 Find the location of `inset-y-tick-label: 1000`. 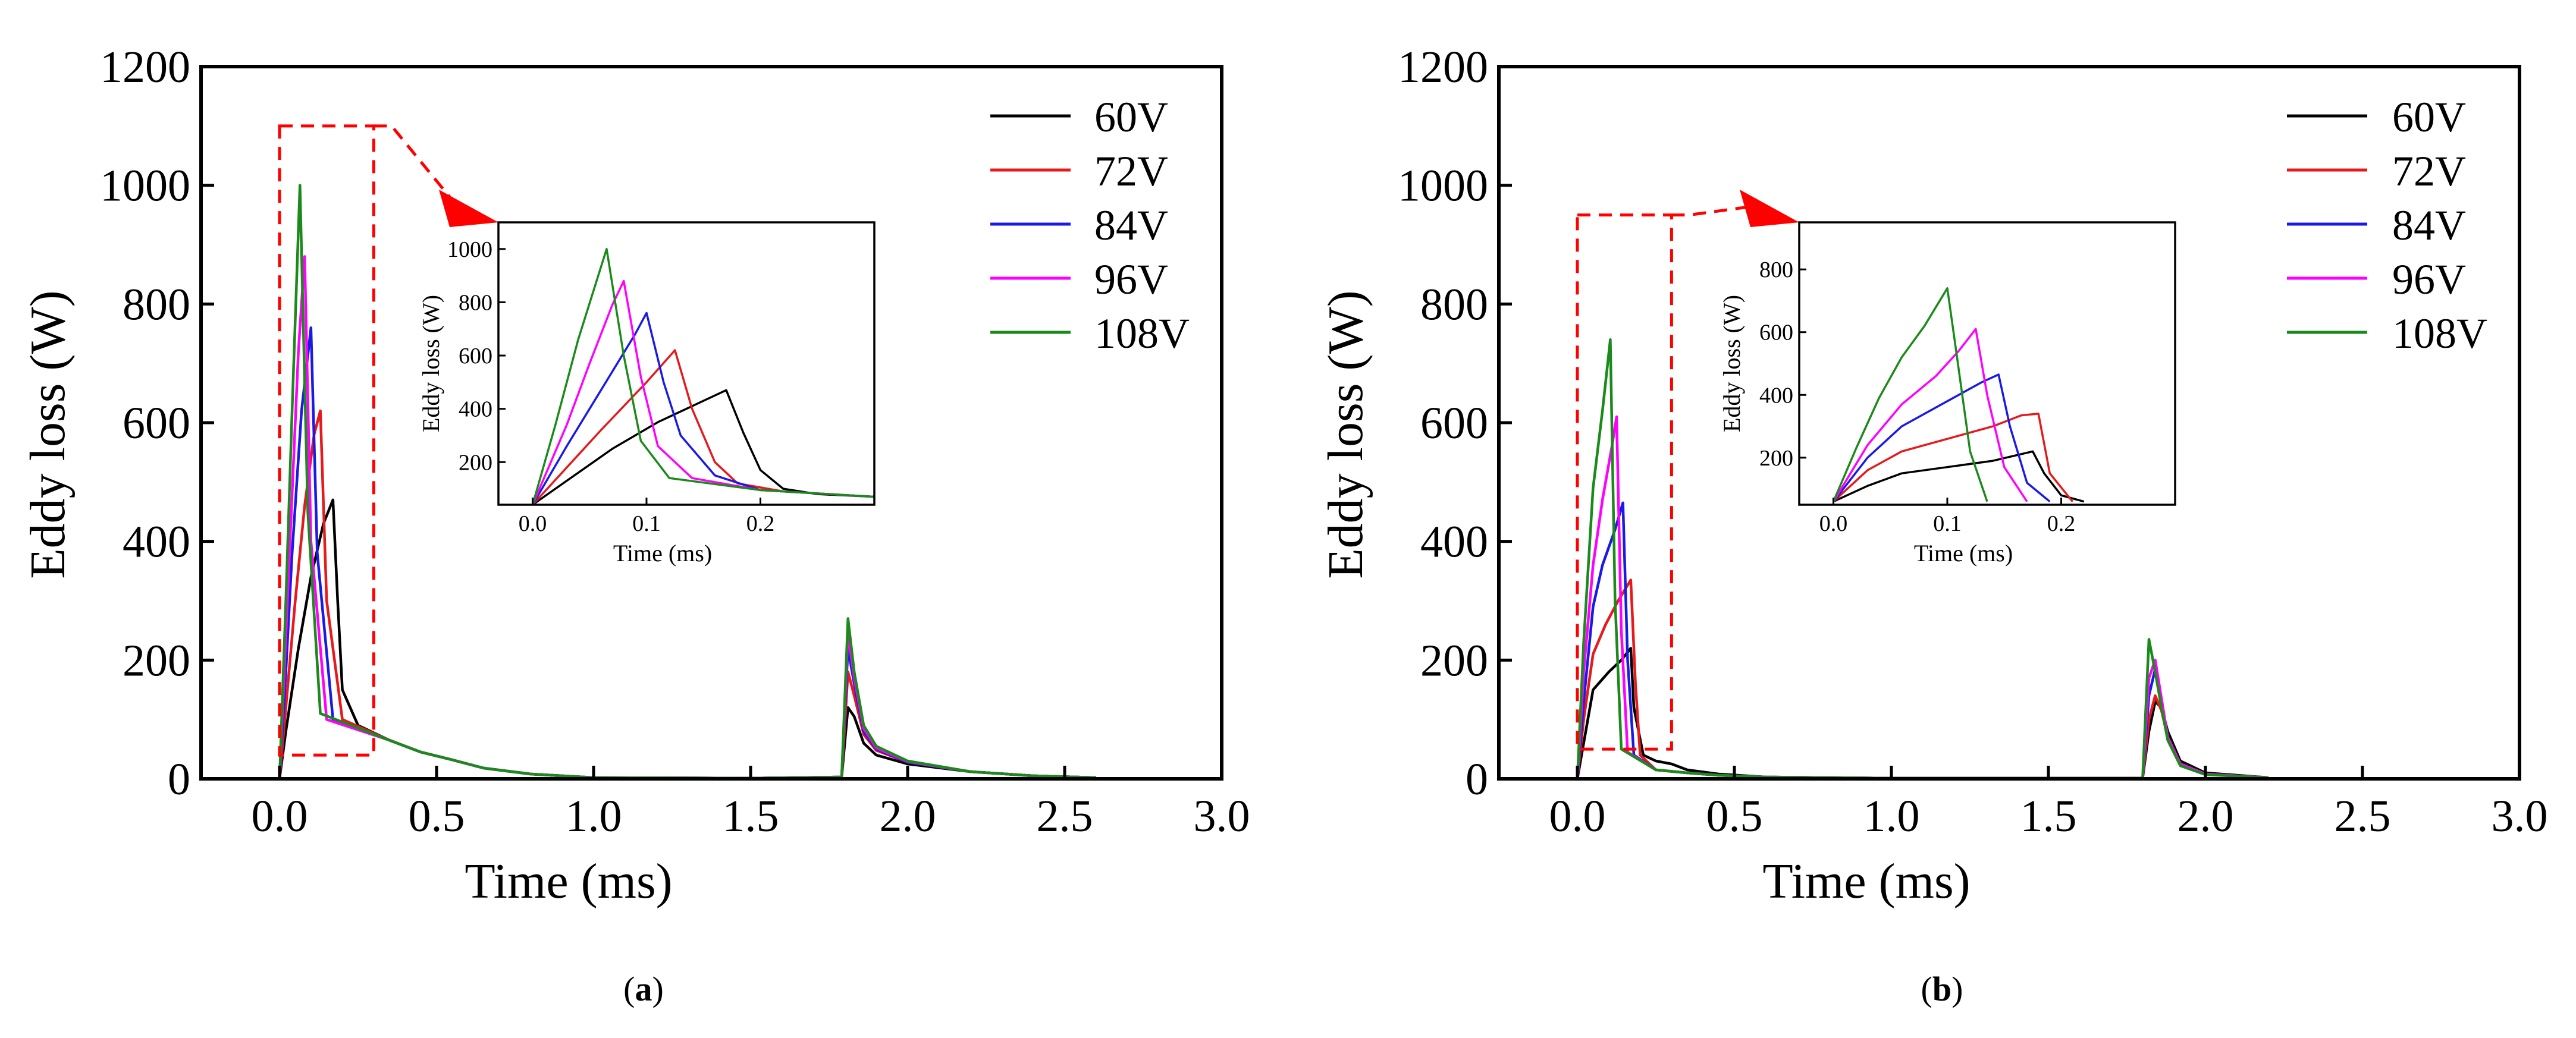

inset-y-tick-label: 1000 is located at coordinates (469, 249).